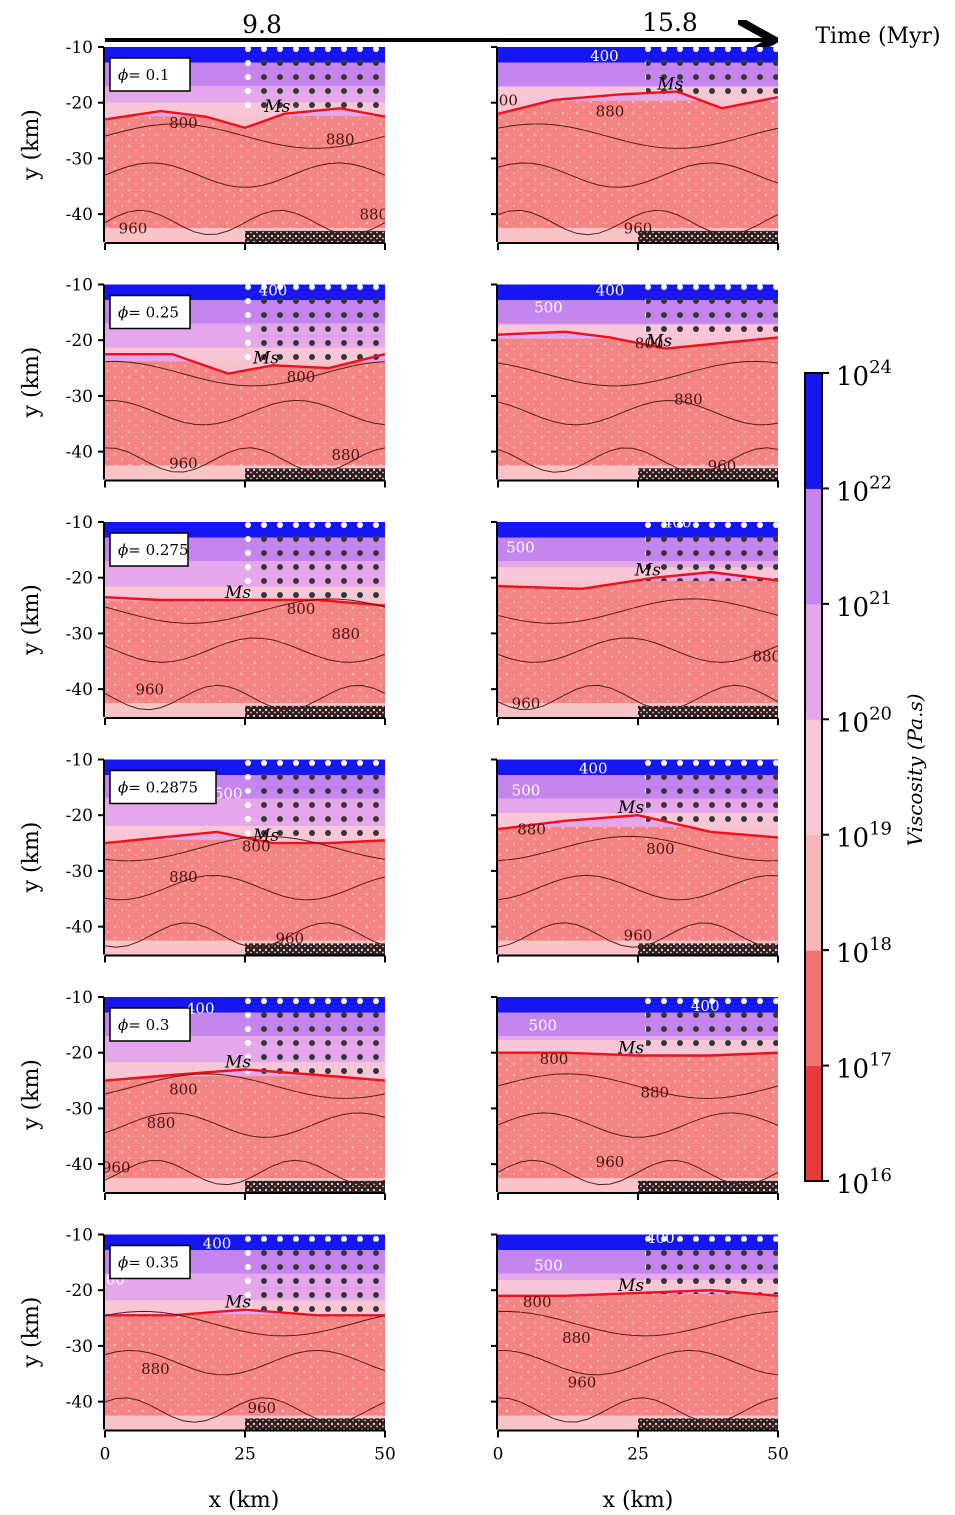 The width and height of the screenshot is (955, 1515). What do you see at coordinates (158, 788) in the screenshot?
I see `phi-label: ϕ= 0.2875` at bounding box center [158, 788].